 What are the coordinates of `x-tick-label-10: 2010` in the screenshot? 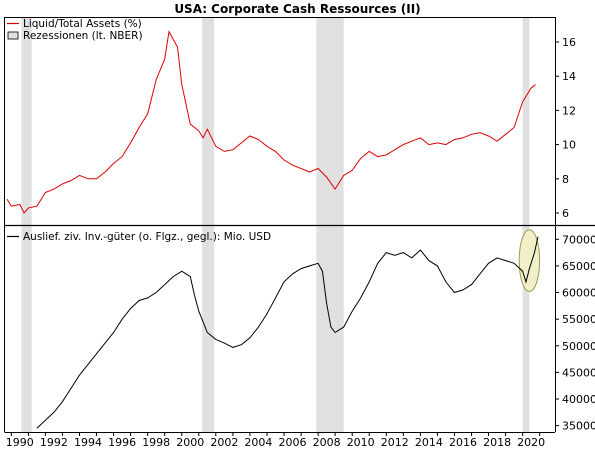 It's located at (361, 442).